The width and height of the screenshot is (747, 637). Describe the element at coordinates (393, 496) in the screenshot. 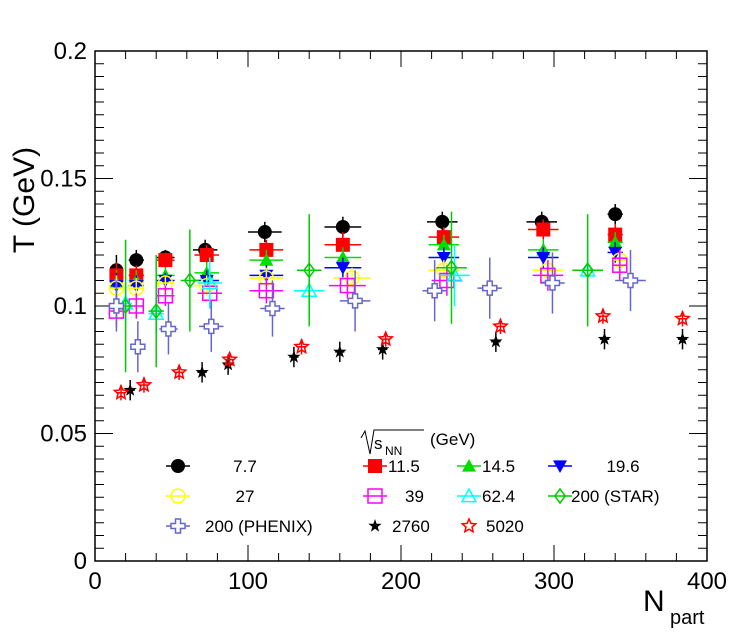

I see `legend-entry: 39` at that location.